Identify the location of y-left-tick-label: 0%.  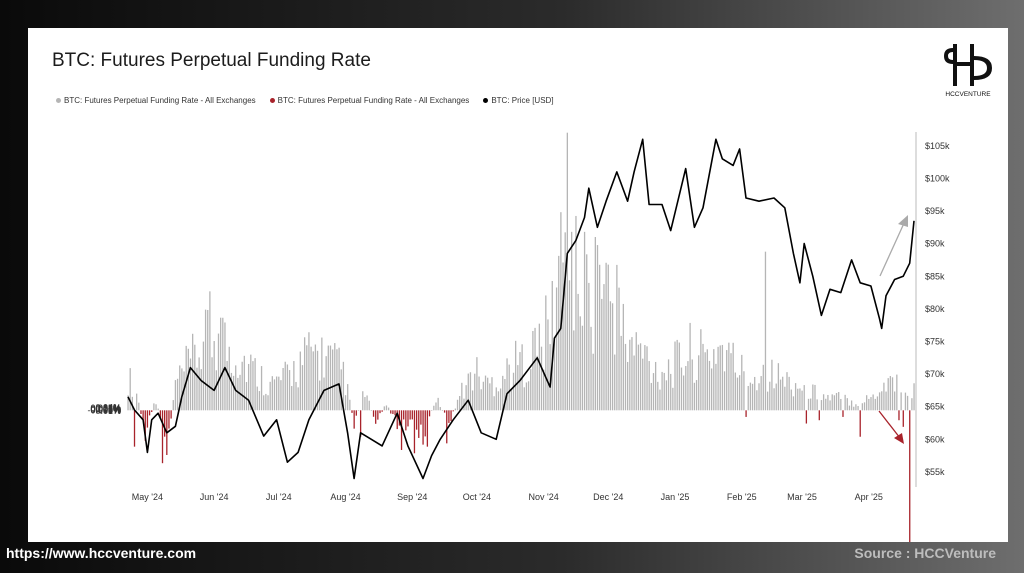
(114, 410).